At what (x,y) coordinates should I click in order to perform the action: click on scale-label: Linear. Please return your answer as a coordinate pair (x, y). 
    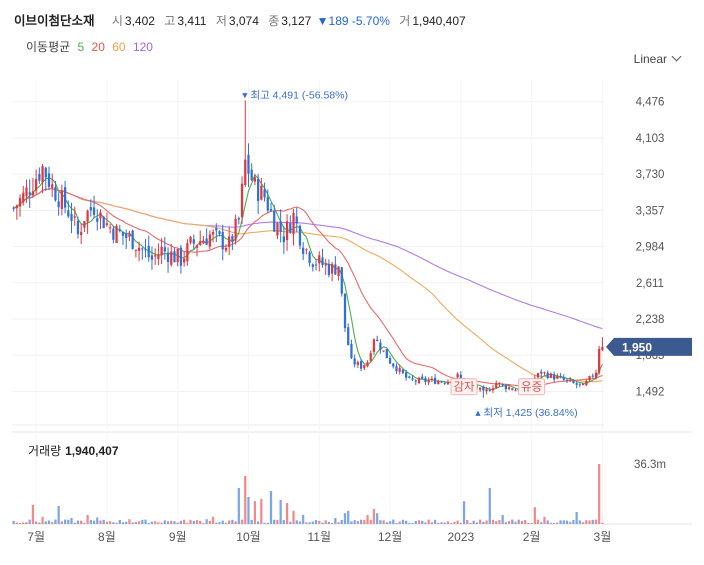
    Looking at the image, I should click on (650, 59).